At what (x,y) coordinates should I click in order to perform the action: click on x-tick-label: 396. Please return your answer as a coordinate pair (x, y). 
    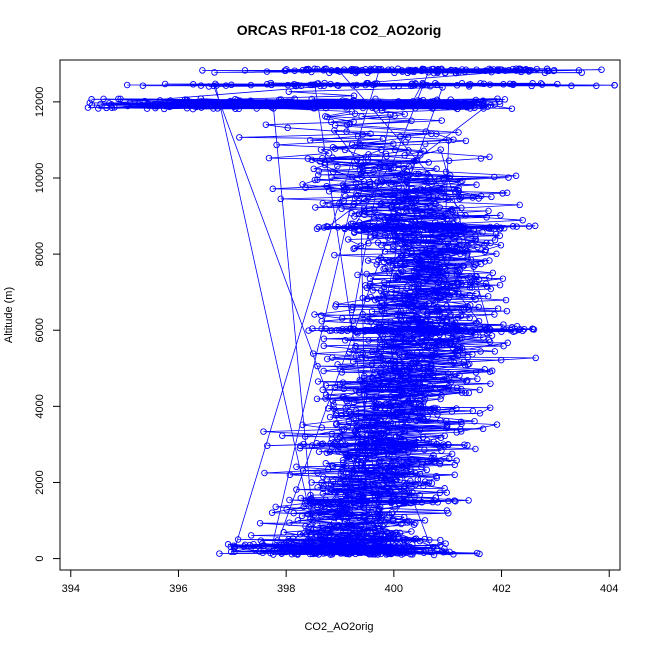
    Looking at the image, I should click on (178, 589).